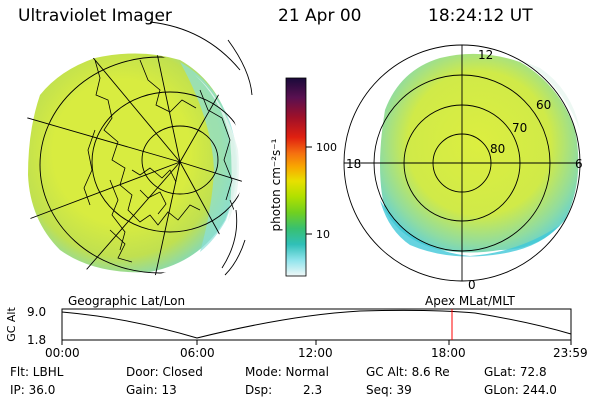 The height and width of the screenshot is (400, 600). Describe the element at coordinates (498, 149) in the screenshot. I see `lat-label-80: 80` at that location.